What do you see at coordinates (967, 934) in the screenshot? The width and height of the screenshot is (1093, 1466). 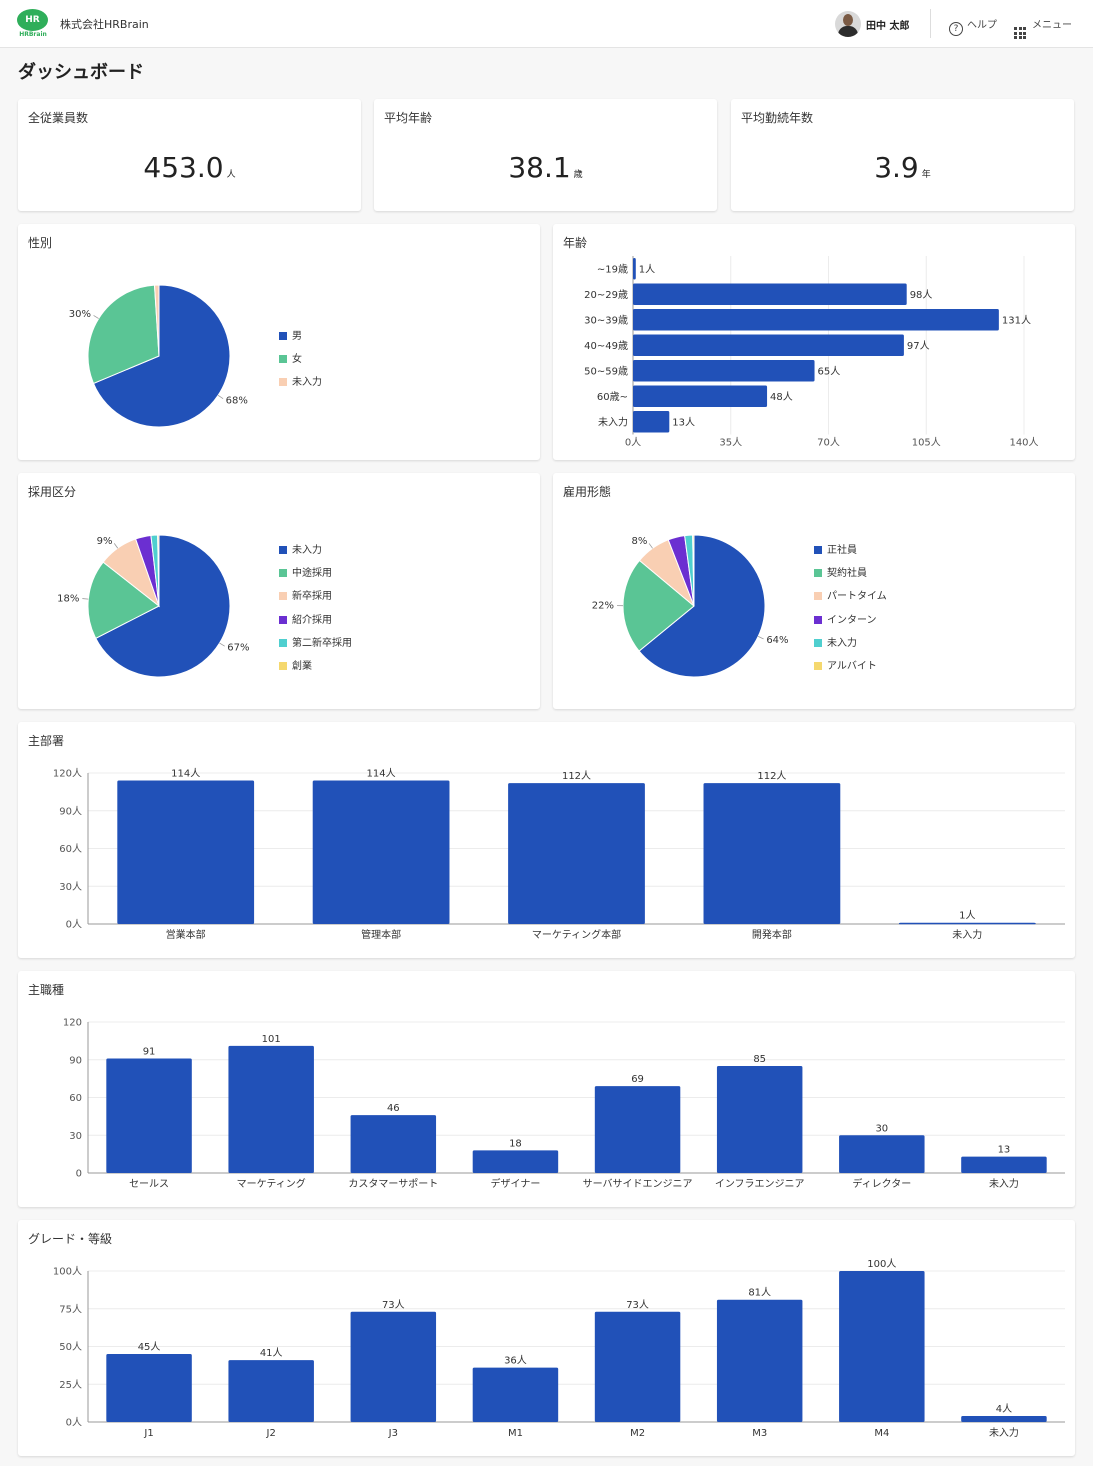 I see `x-tick-label: 未入力` at bounding box center [967, 934].